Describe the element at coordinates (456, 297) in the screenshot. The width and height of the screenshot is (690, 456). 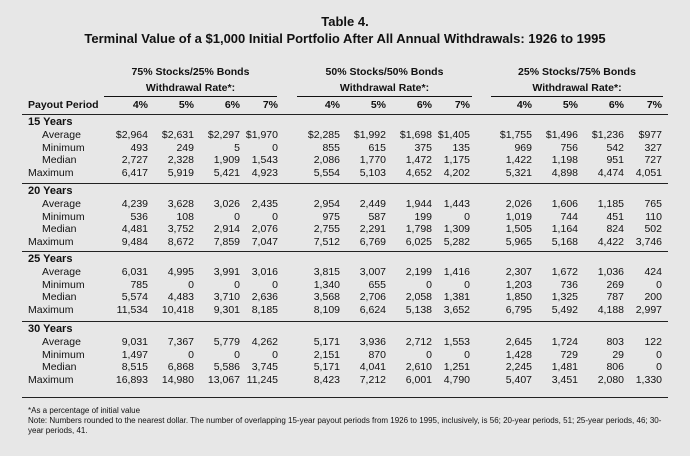
I see `table-cell: 1,381` at that location.